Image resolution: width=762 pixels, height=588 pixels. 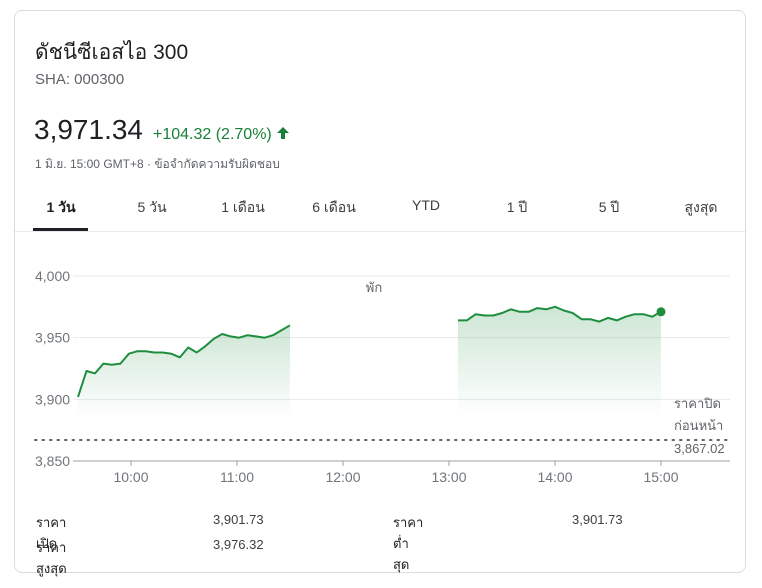 What do you see at coordinates (61, 207) in the screenshot?
I see `tab-1-day: 1 วัน` at bounding box center [61, 207].